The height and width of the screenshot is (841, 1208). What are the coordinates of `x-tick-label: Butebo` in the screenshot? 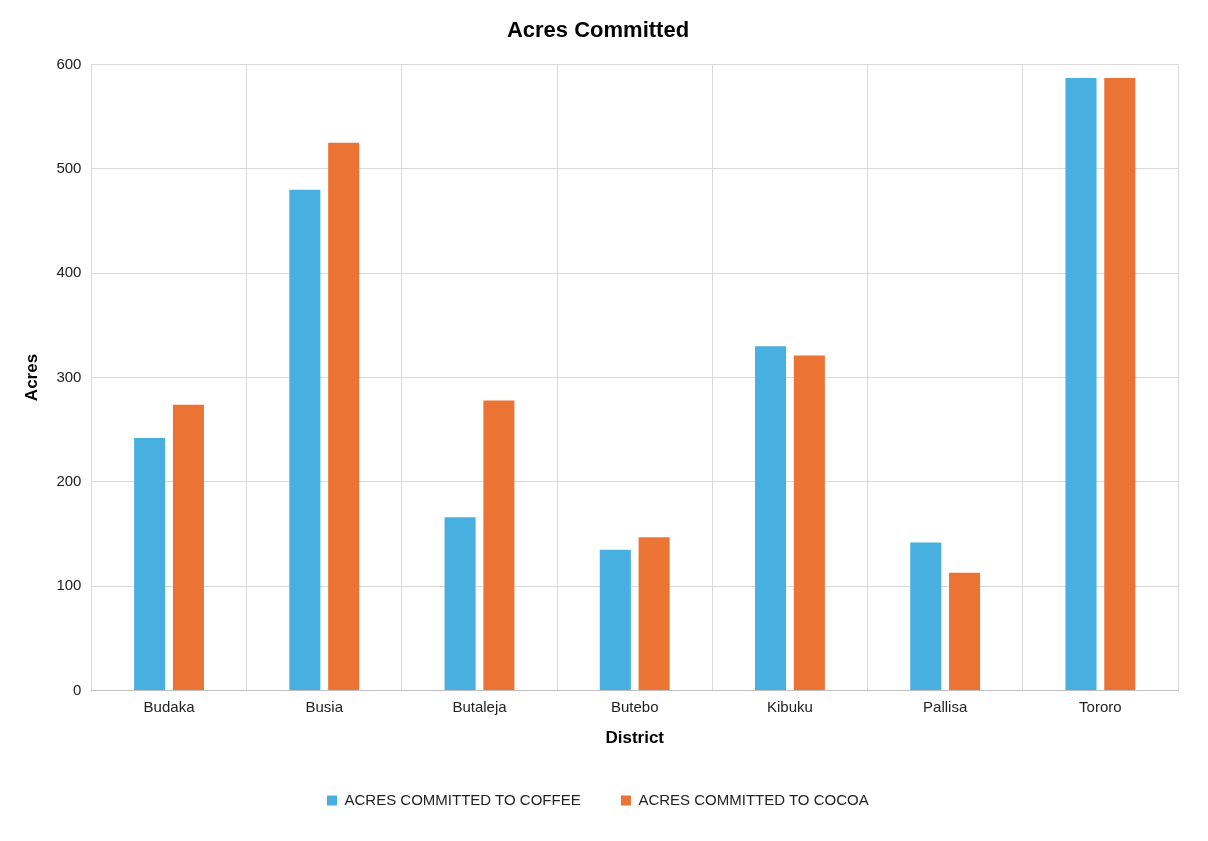 It's located at (634, 706).